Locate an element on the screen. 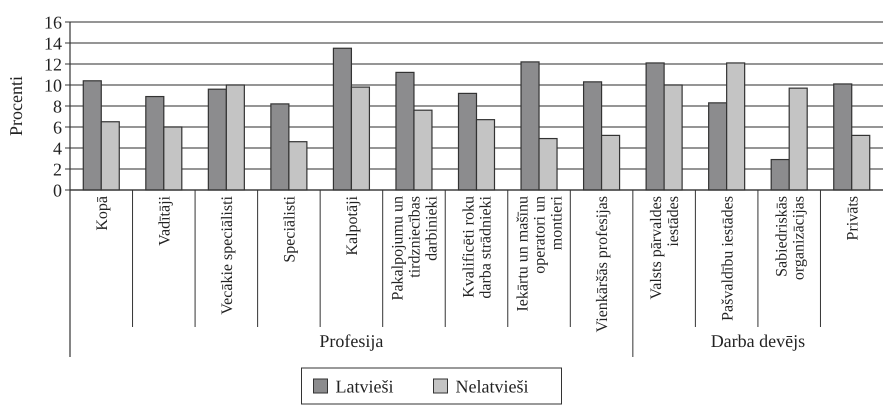 This screenshot has width=883, height=408. y-tick-label: 0 is located at coordinates (57, 190).